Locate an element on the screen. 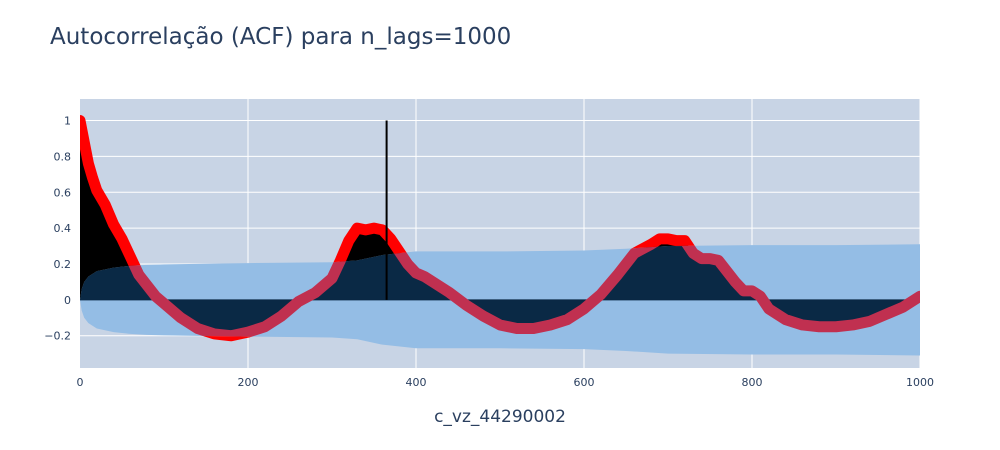 The image size is (1000, 450). y-tick-label: 0.6 is located at coordinates (63, 192).